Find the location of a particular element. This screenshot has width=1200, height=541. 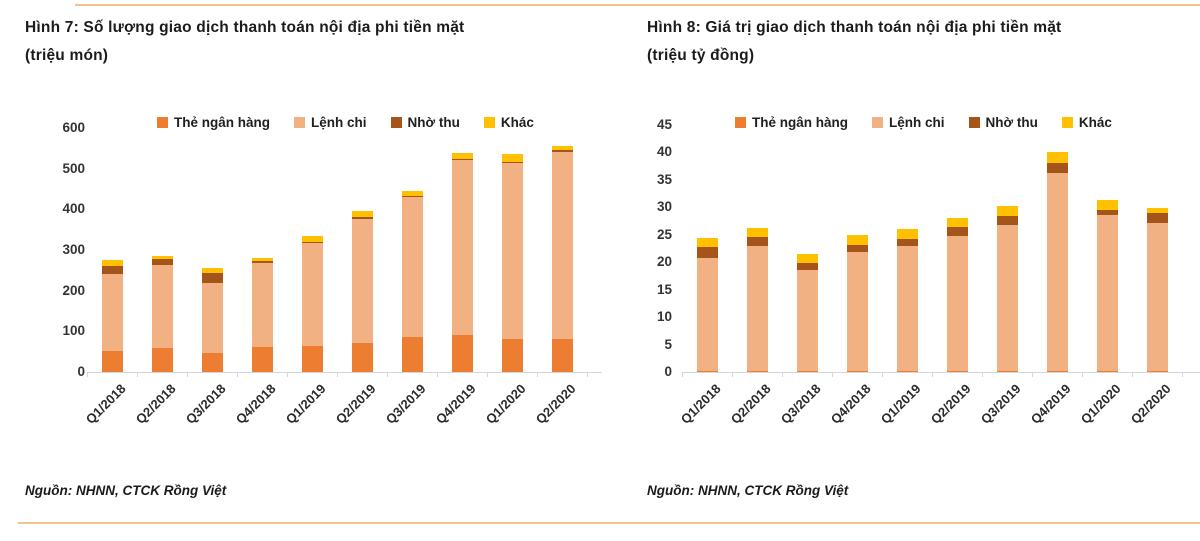

top-divider-line is located at coordinates (637, 5).